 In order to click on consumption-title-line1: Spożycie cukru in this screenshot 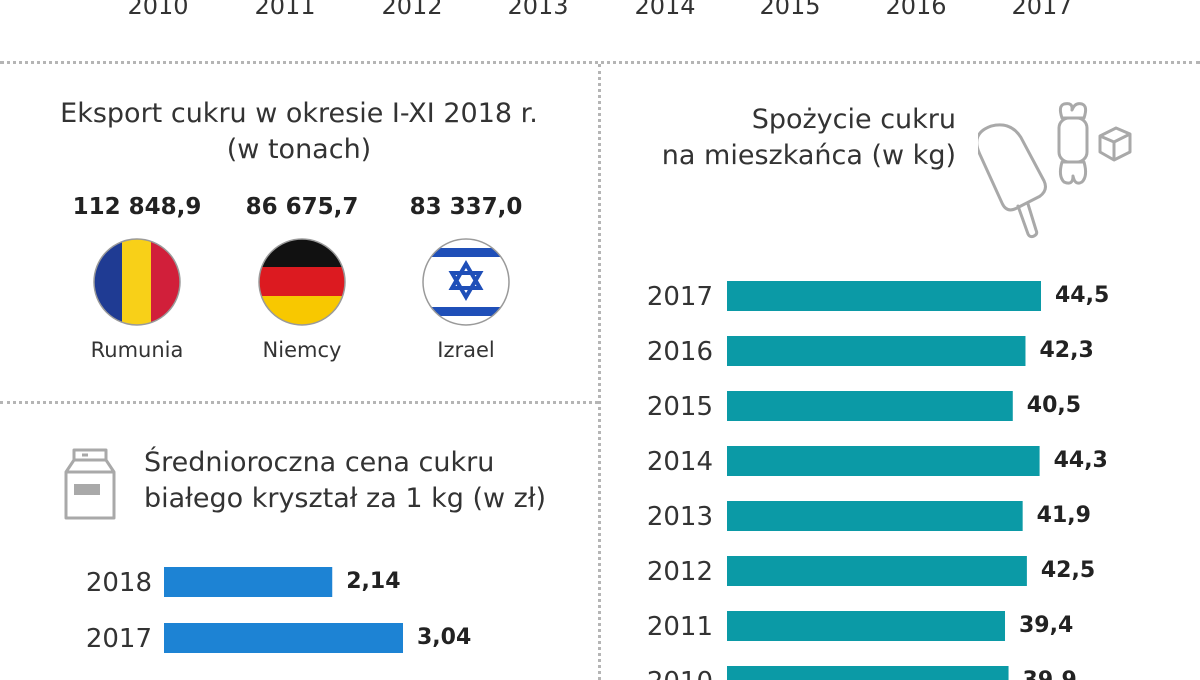, I will do `click(853, 119)`.